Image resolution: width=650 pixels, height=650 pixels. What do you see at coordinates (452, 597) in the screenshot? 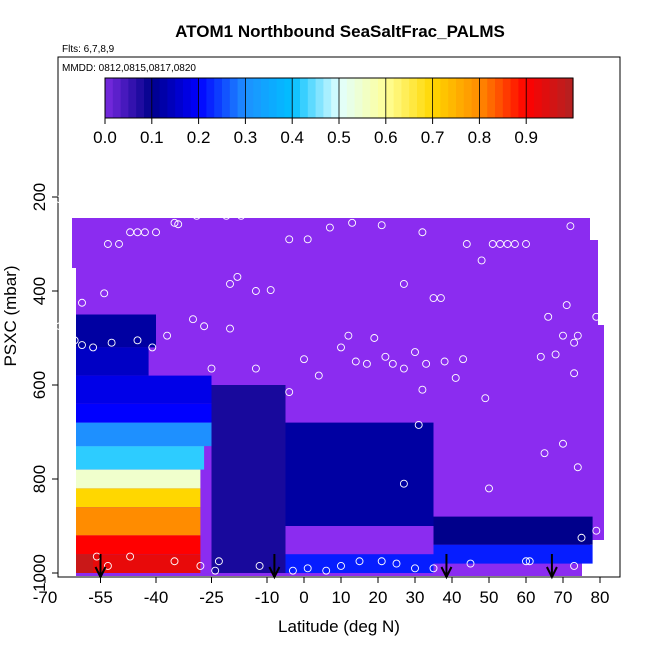
I see `x-tick-label: 40` at bounding box center [452, 597].